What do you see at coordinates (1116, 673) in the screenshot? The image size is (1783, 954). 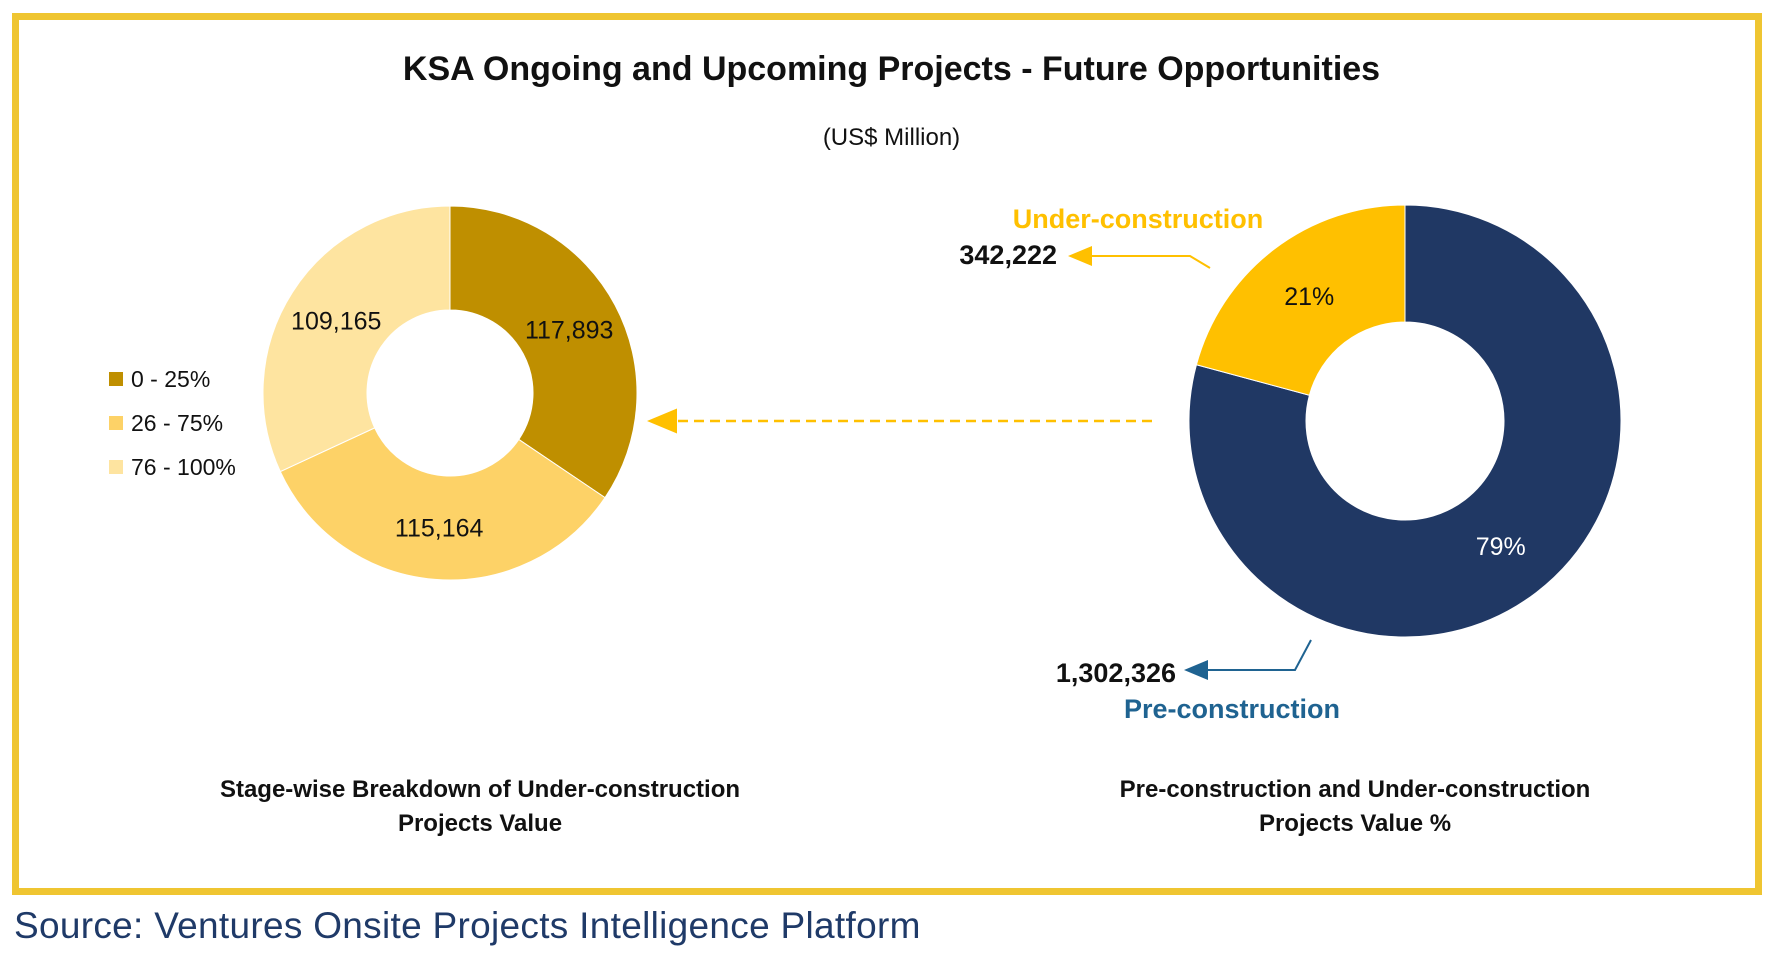 I see `pre-construction-value: 1,302,326` at bounding box center [1116, 673].